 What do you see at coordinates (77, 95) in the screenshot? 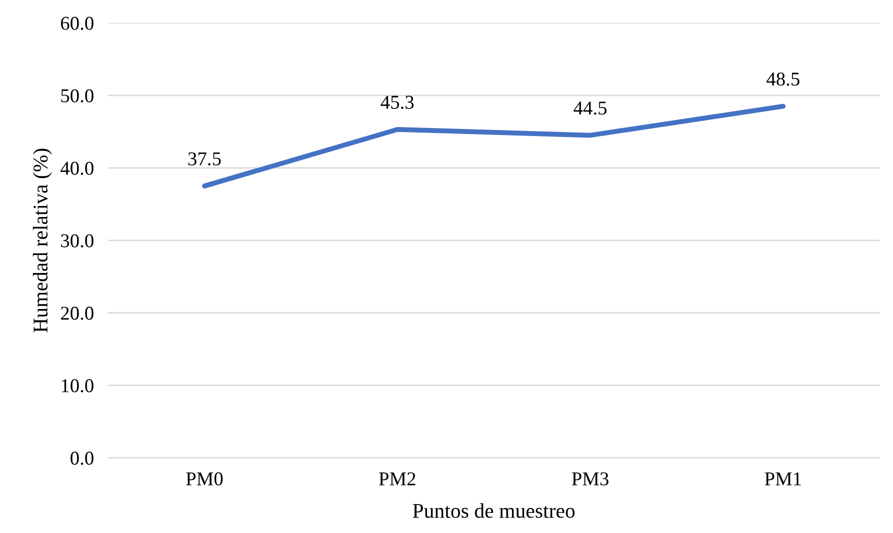
I see `y-tick-label: 50.0` at bounding box center [77, 95].